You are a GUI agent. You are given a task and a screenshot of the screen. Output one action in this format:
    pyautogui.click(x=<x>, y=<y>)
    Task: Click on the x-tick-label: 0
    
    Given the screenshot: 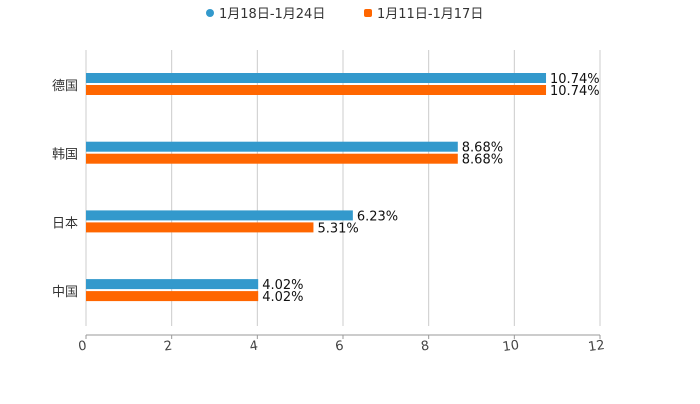 What is the action you would take?
    pyautogui.click(x=82, y=347)
    